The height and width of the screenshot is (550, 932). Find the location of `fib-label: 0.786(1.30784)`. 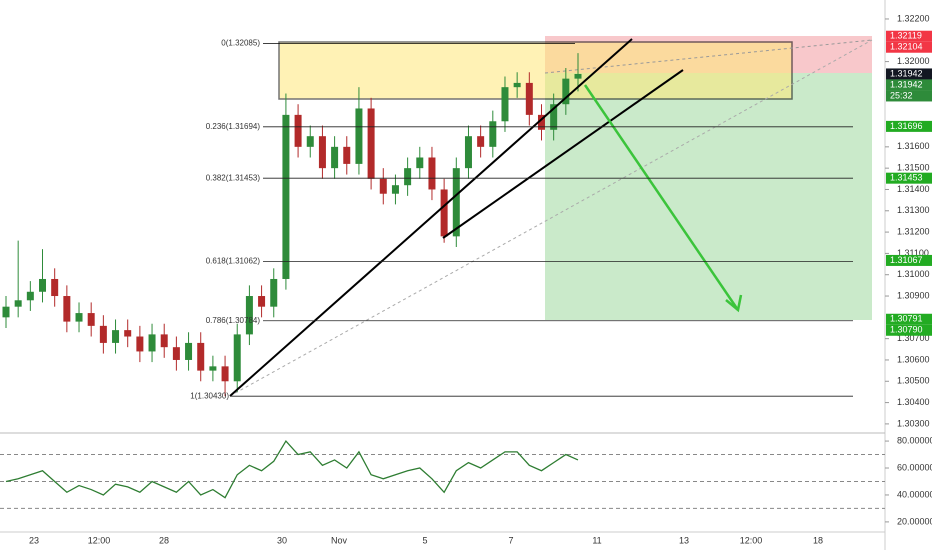

fib-label: 0.786(1.30784) is located at coordinates (233, 320).